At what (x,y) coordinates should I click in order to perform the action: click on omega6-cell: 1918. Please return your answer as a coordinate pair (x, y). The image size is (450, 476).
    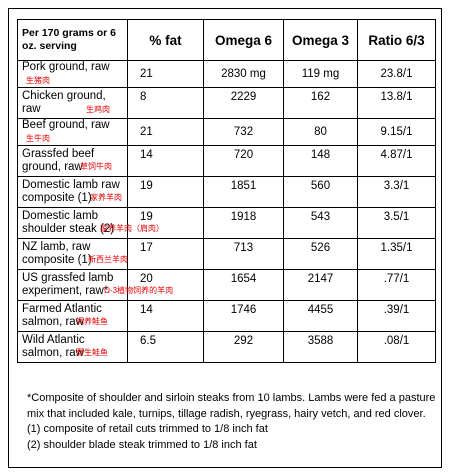
    Looking at the image, I should click on (243, 223).